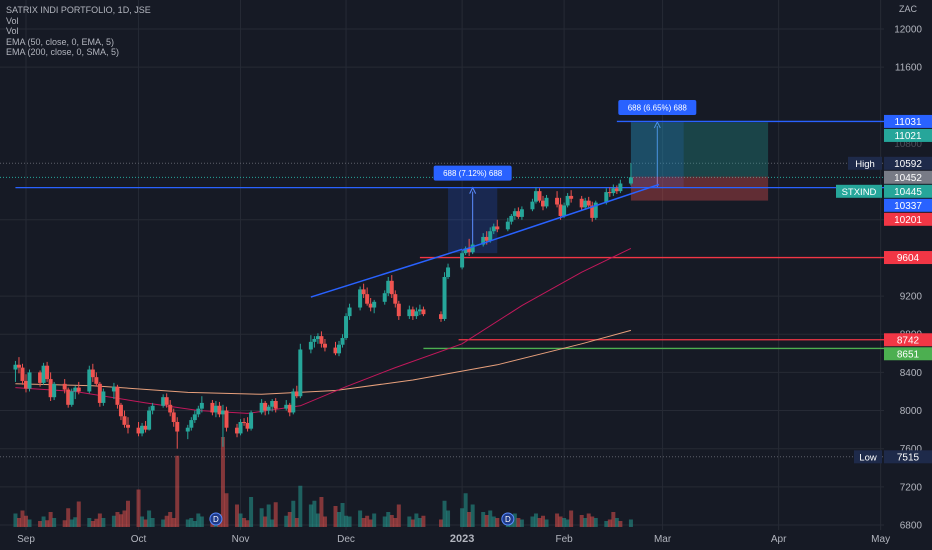  Describe the element at coordinates (908, 9) in the screenshot. I see `currency-label: ZAC` at that location.